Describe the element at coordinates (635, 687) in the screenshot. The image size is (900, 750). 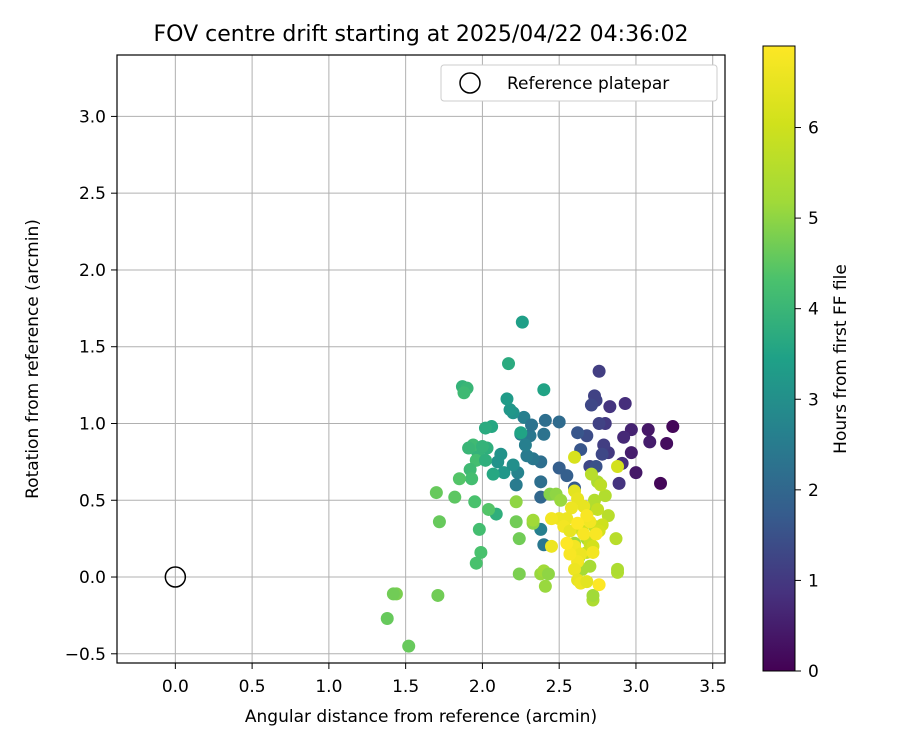
I see `x-tick-label: 3.0` at that location.